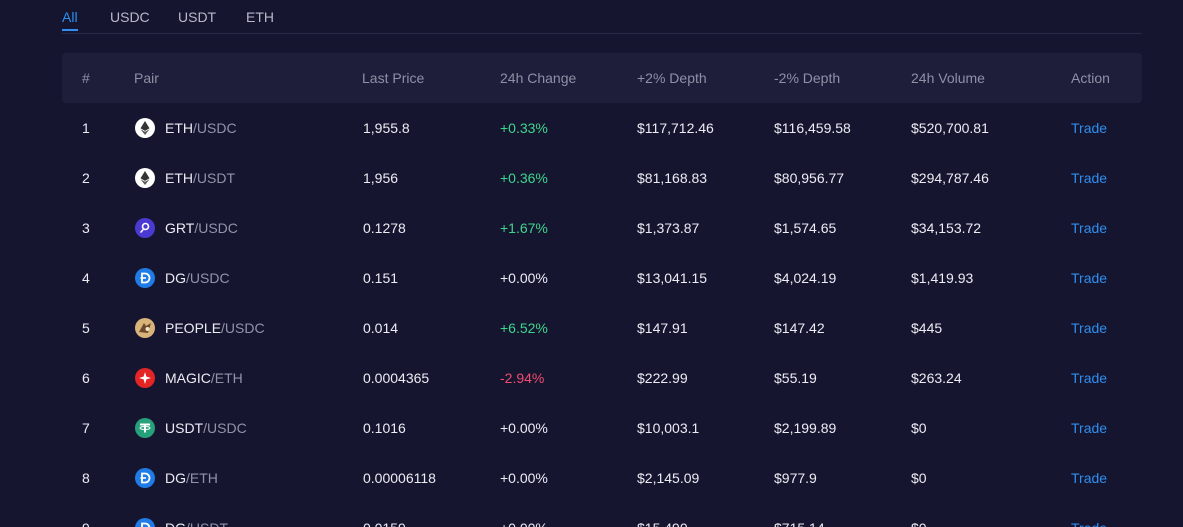 This screenshot has height=527, width=1183. Describe the element at coordinates (399, 478) in the screenshot. I see `row-last-price: 0.00006118` at that location.